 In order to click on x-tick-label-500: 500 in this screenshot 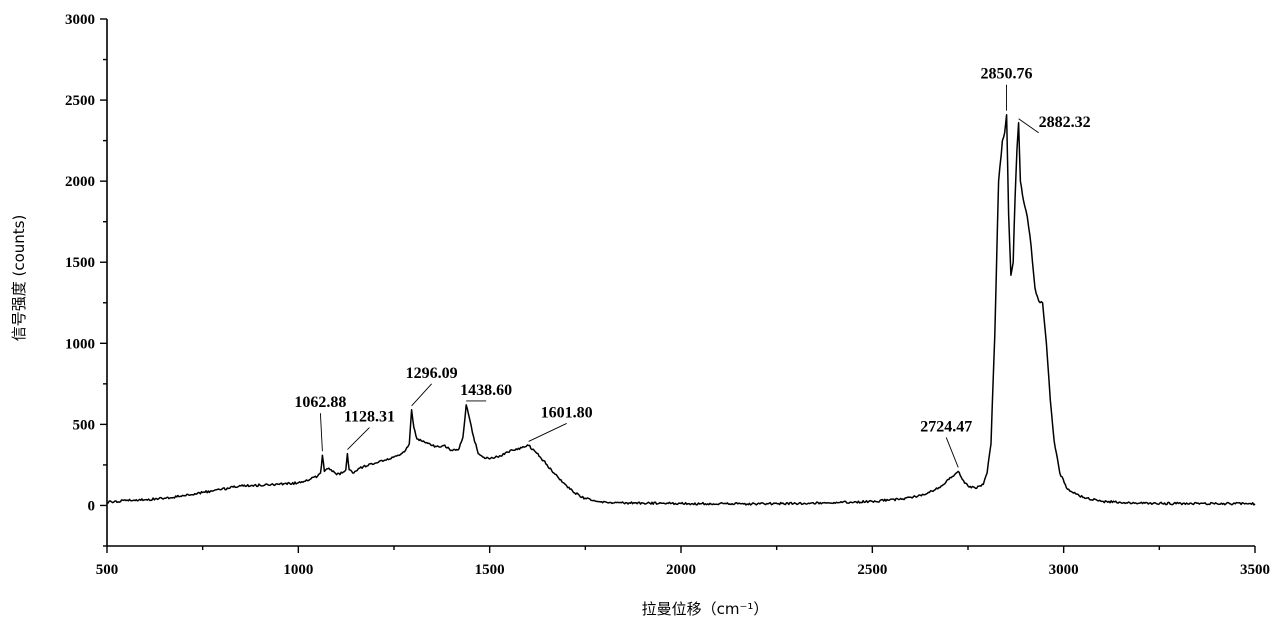, I will do `click(107, 570)`.